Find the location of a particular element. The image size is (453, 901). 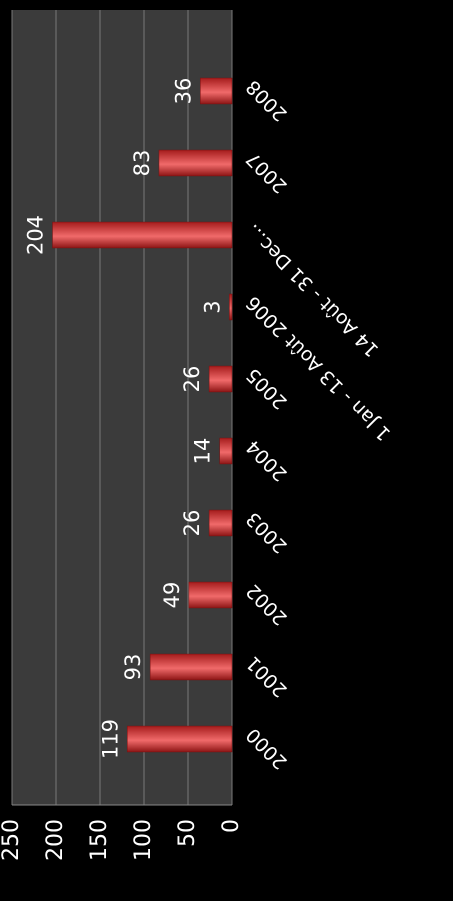

y-tick-label: 200 is located at coordinates (55, 840).